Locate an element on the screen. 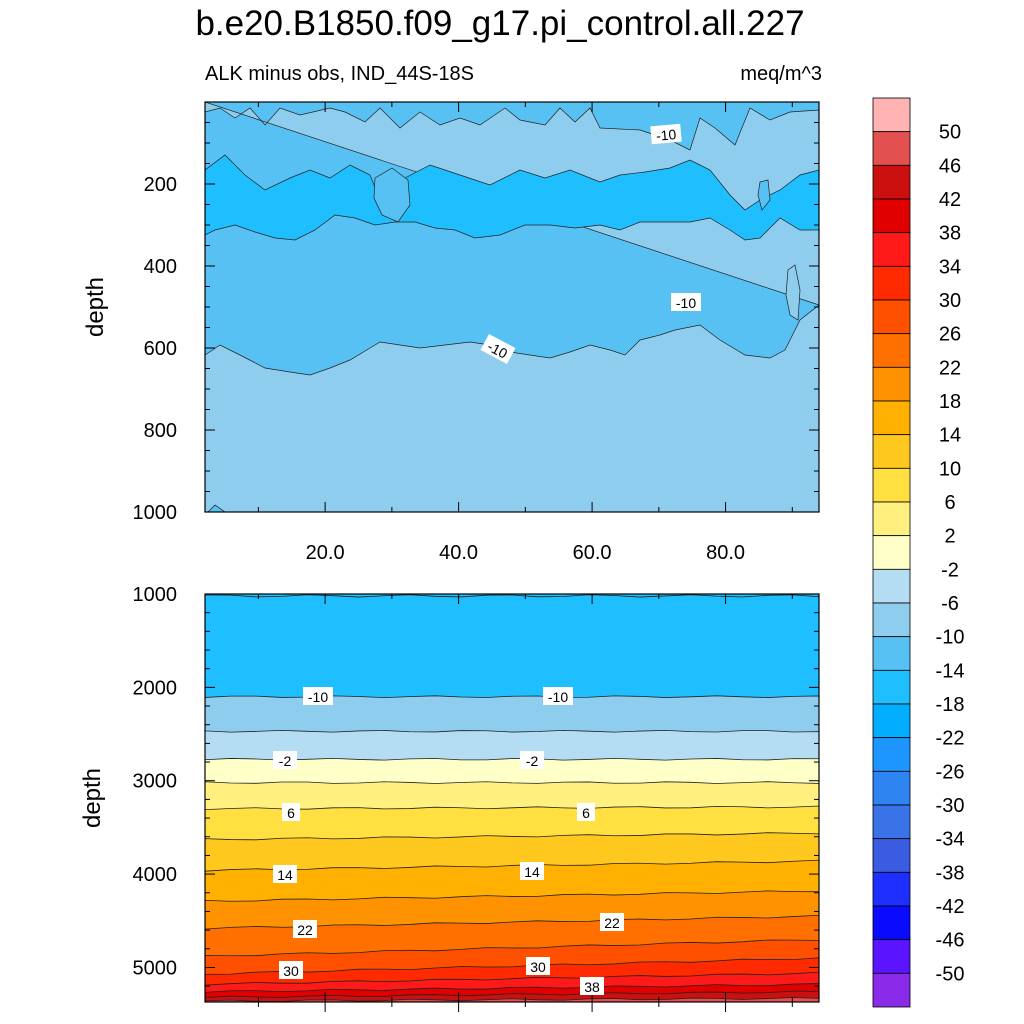  colorbar-label: -42 is located at coordinates (950, 907).